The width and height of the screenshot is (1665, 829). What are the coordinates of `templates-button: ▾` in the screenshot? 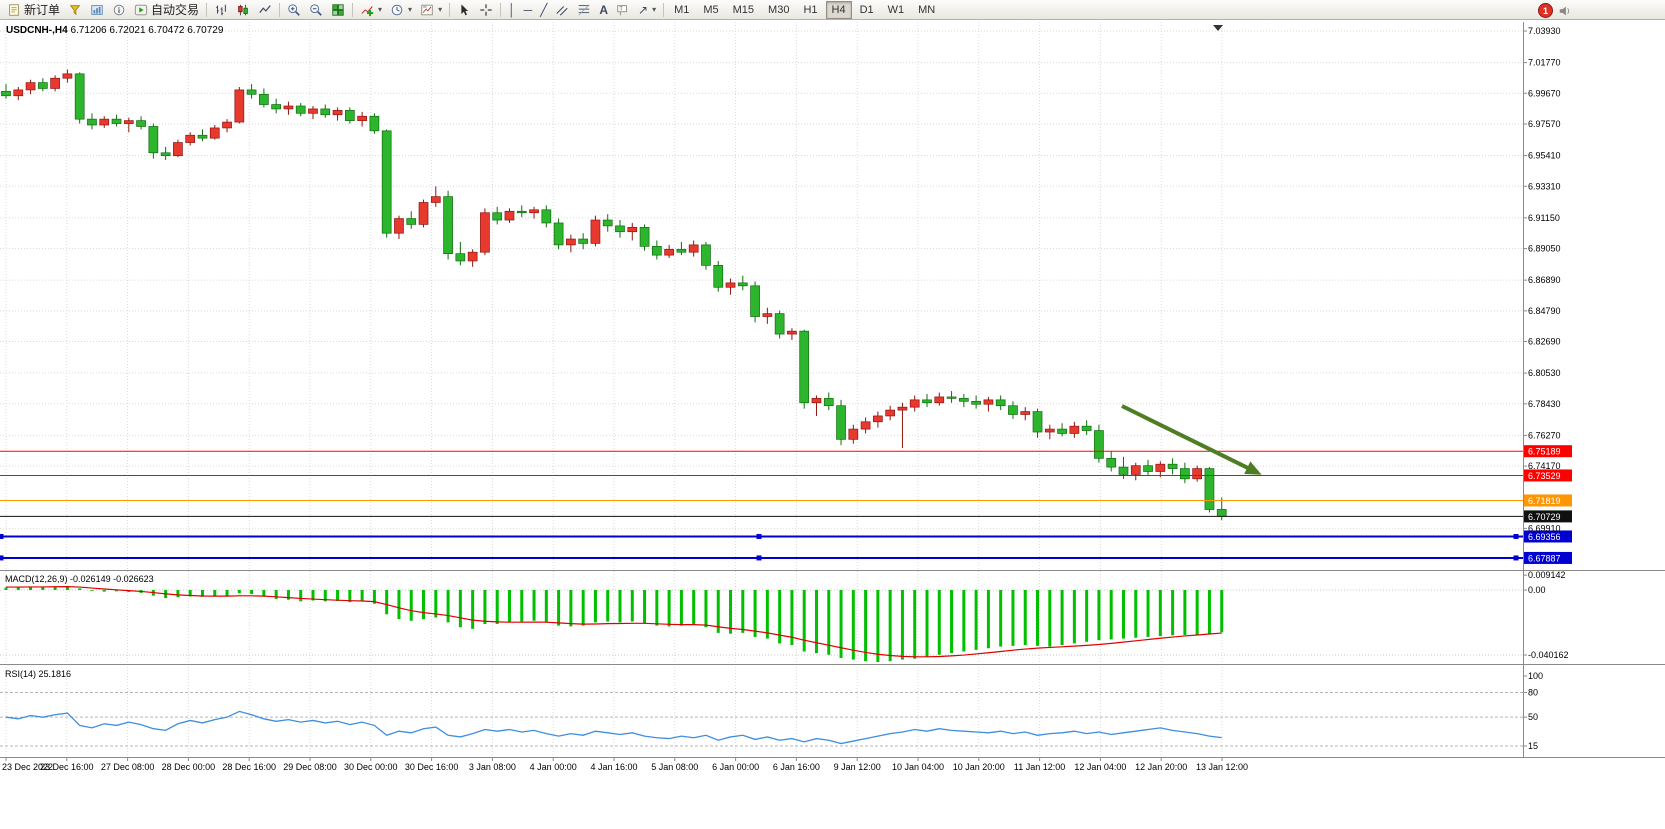 It's located at (431, 10).